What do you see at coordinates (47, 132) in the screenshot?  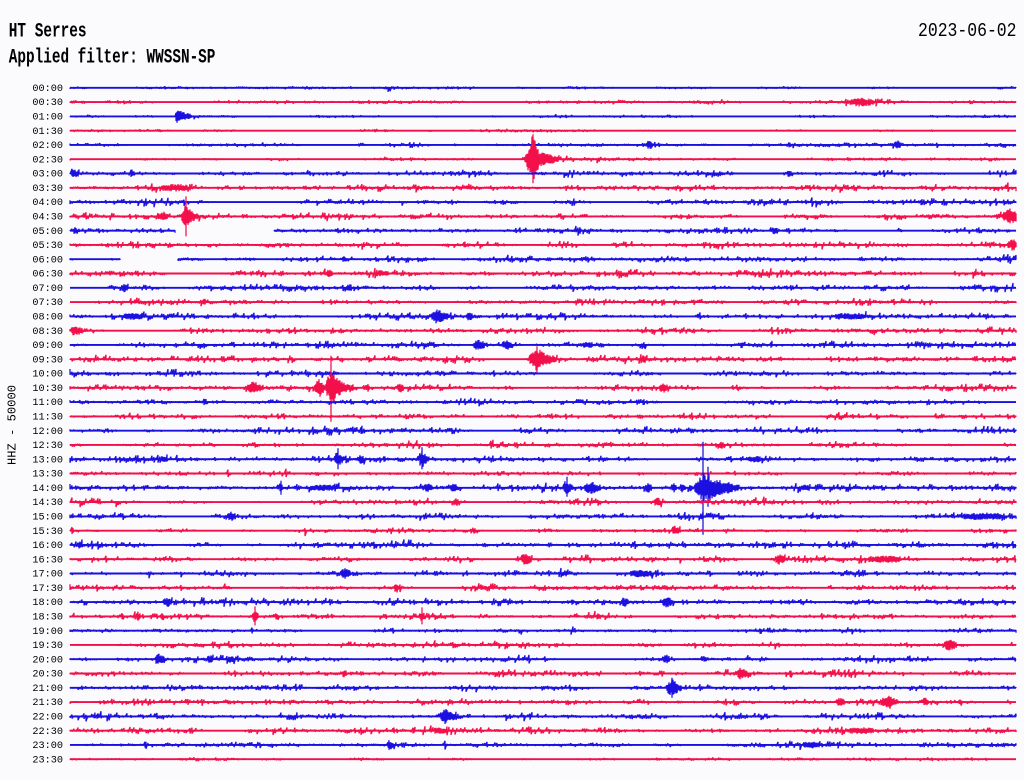 I see `svg-text: 01:30` at bounding box center [47, 132].